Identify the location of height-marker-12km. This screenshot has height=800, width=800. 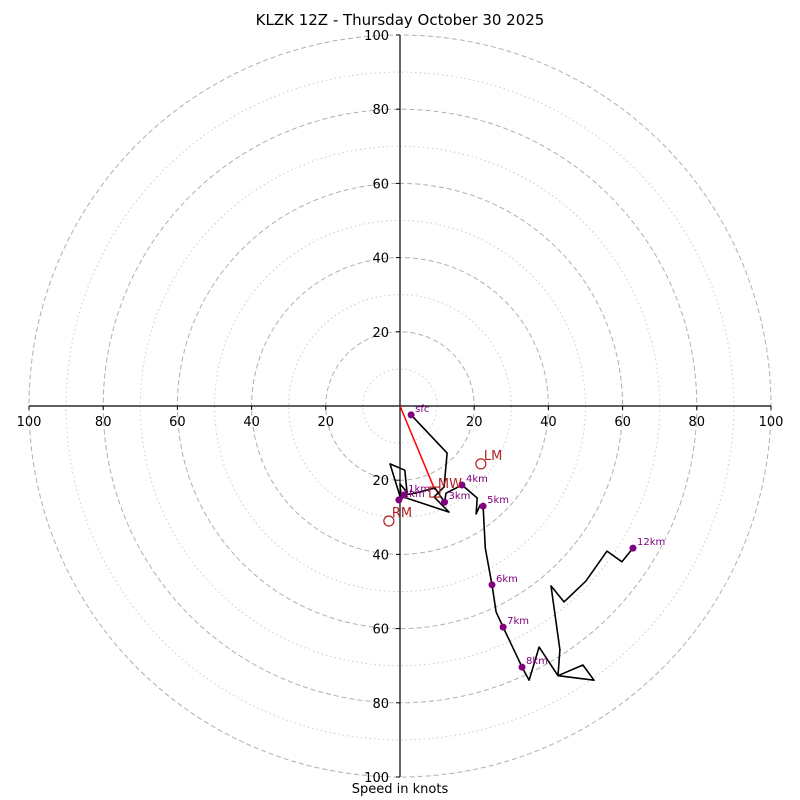
(633, 548).